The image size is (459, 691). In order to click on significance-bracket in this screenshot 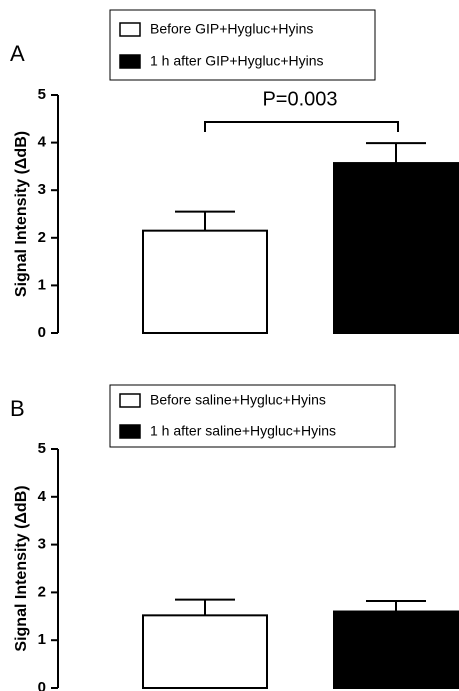, I will do `click(301, 126)`.